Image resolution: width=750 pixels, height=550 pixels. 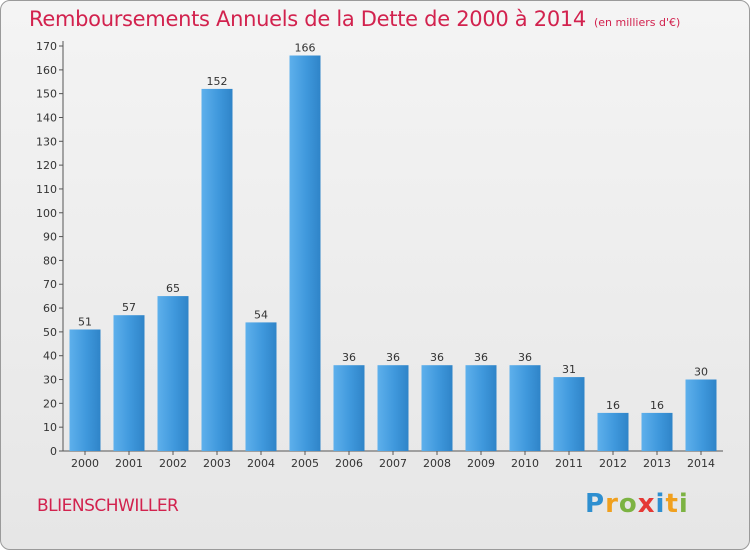 What do you see at coordinates (393, 463) in the screenshot?
I see `x-tick-label: 2007` at bounding box center [393, 463].